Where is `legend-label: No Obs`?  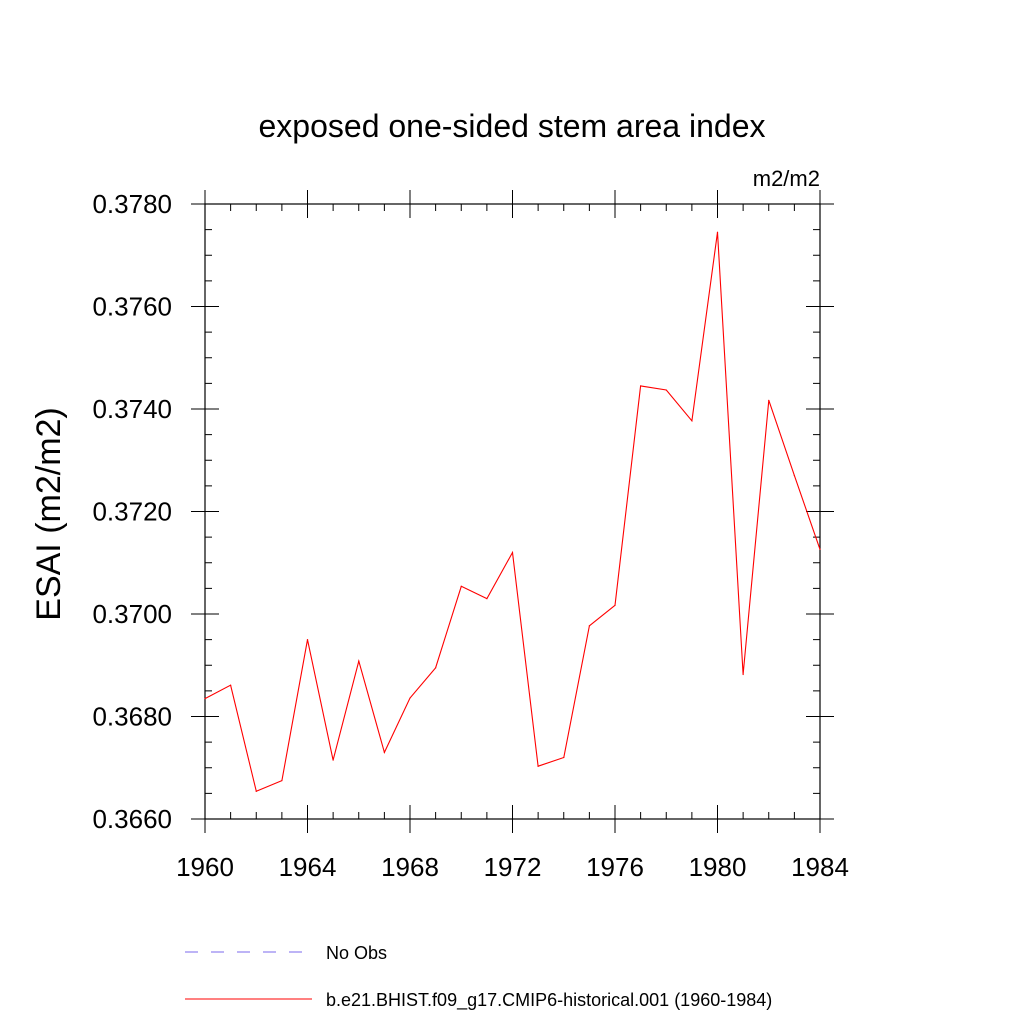
legend-label: No Obs is located at coordinates (356, 953).